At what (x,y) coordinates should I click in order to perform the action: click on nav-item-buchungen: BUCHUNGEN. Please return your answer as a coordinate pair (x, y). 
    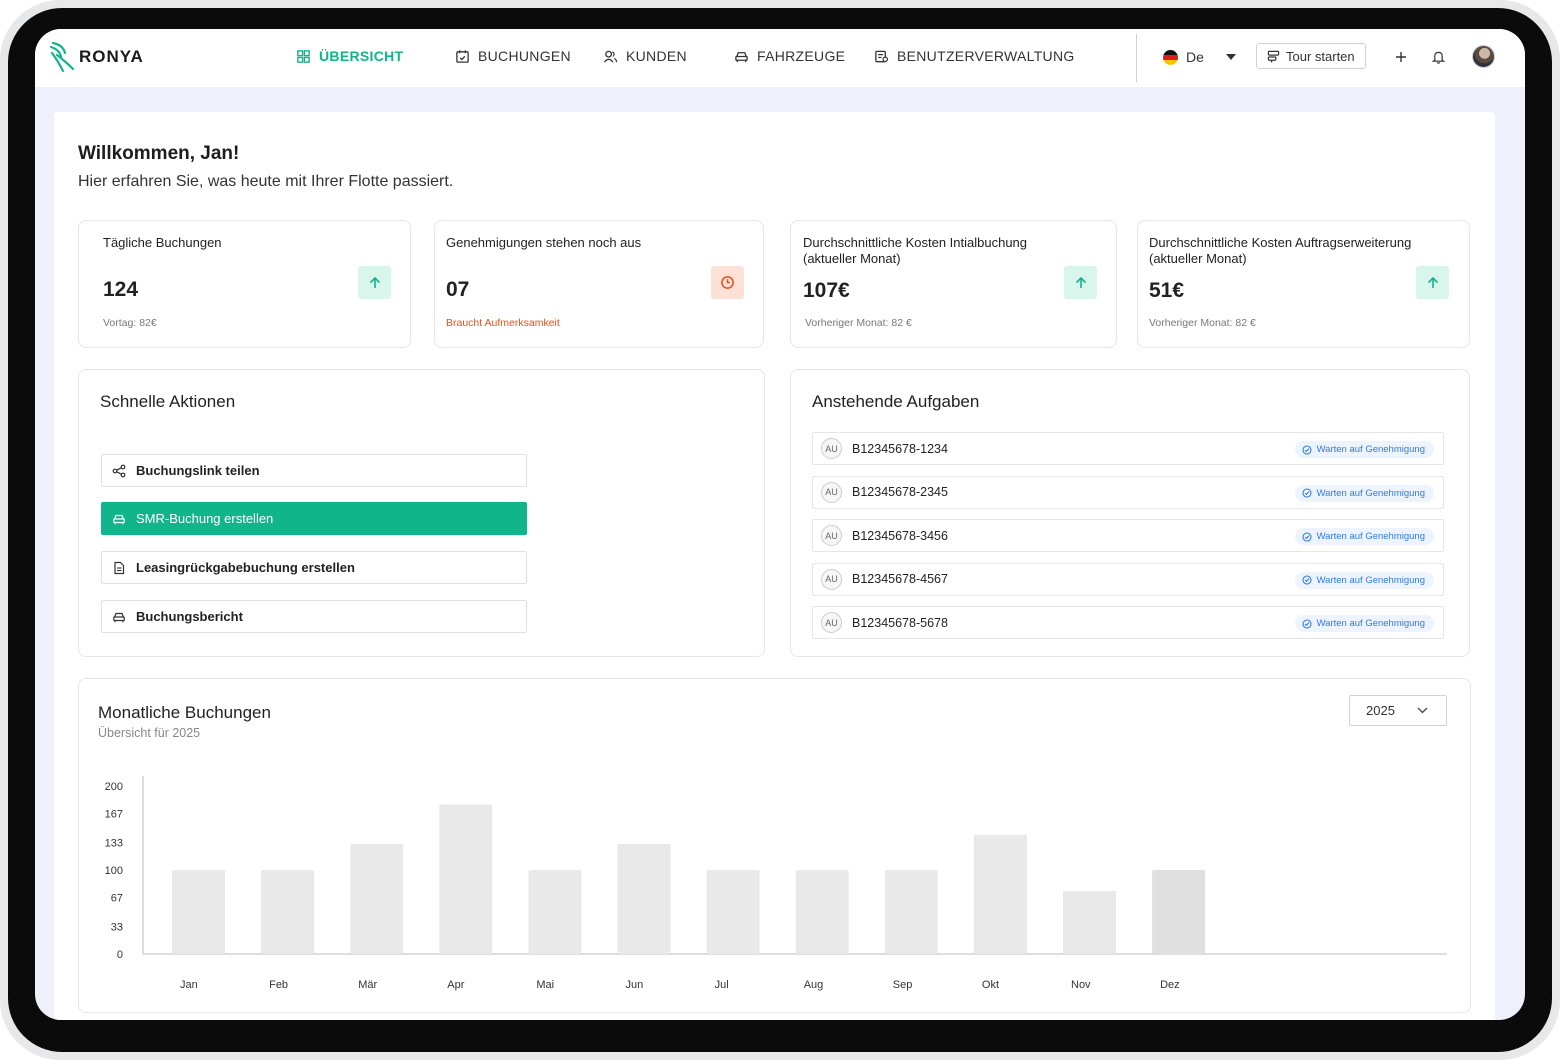
    Looking at the image, I should click on (513, 56).